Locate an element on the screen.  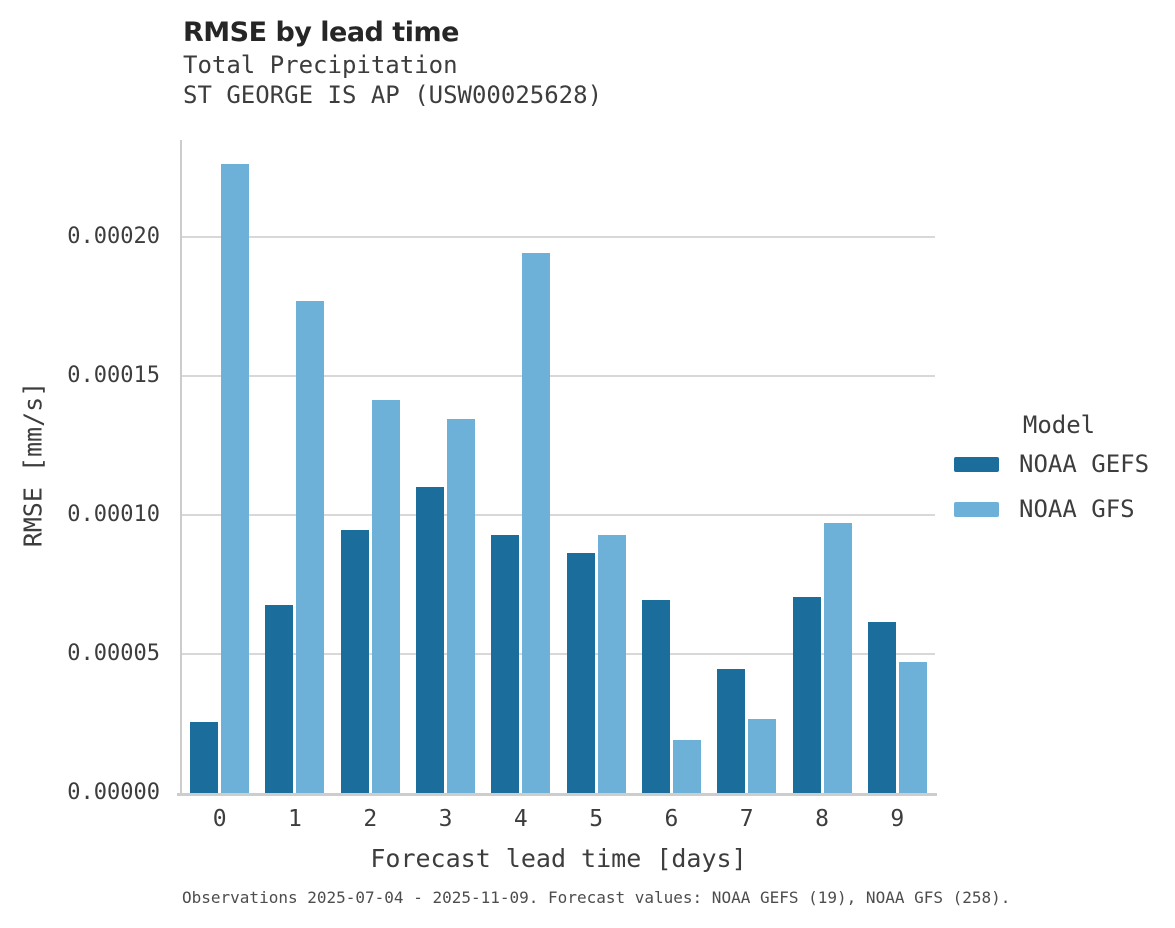
x-tick-label: 6 is located at coordinates (671, 819).